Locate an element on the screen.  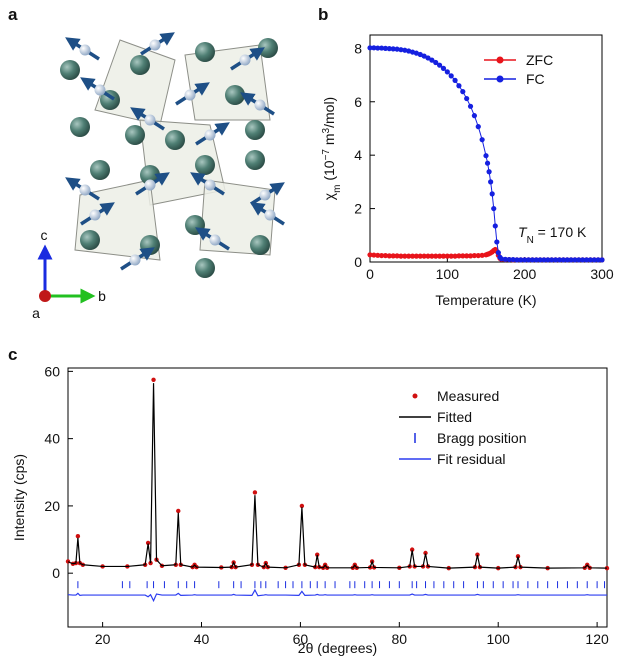
axis-label: a is located at coordinates (36, 313).